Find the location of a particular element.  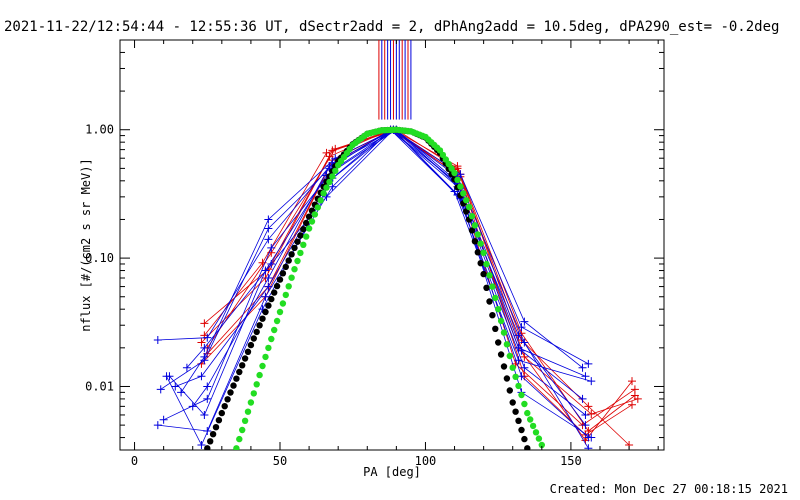

x-tick-label: 50 is located at coordinates (280, 461).